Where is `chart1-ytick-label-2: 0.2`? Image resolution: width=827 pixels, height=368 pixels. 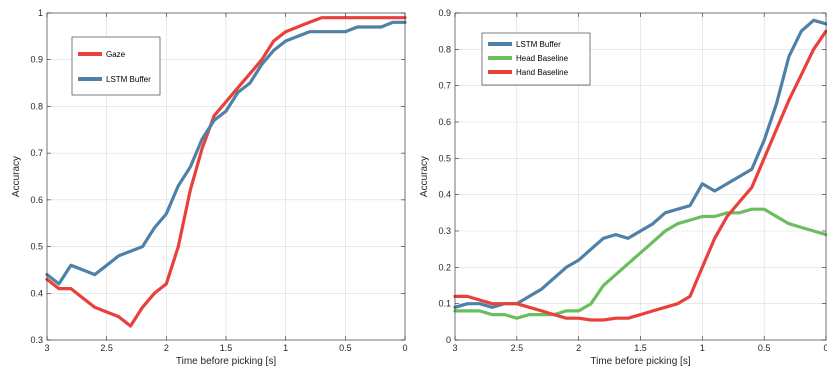 chart1-ytick-label-2: 0.2 is located at coordinates (444, 267).